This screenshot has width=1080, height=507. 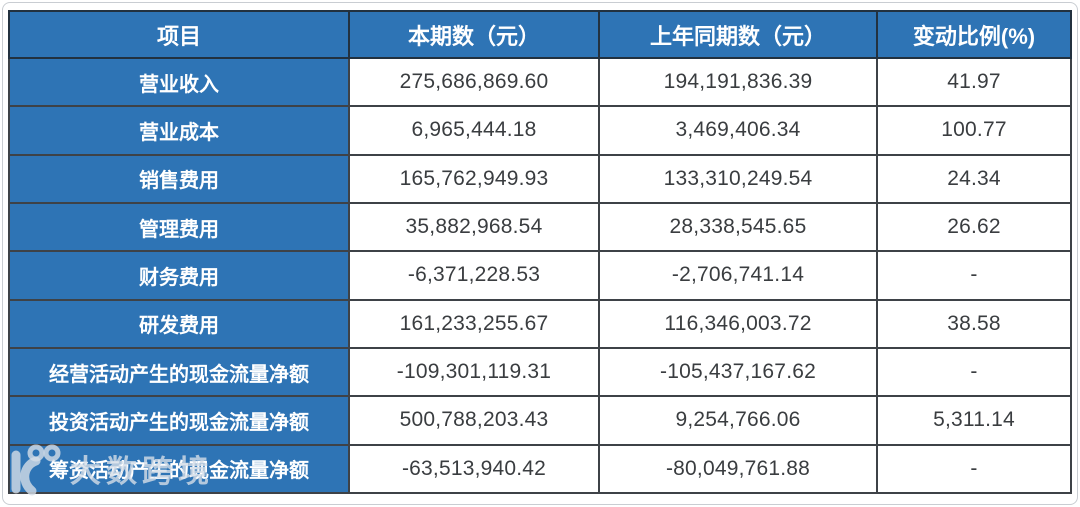 I want to click on row-current-value: -63,513,940.42, so click(x=474, y=469).